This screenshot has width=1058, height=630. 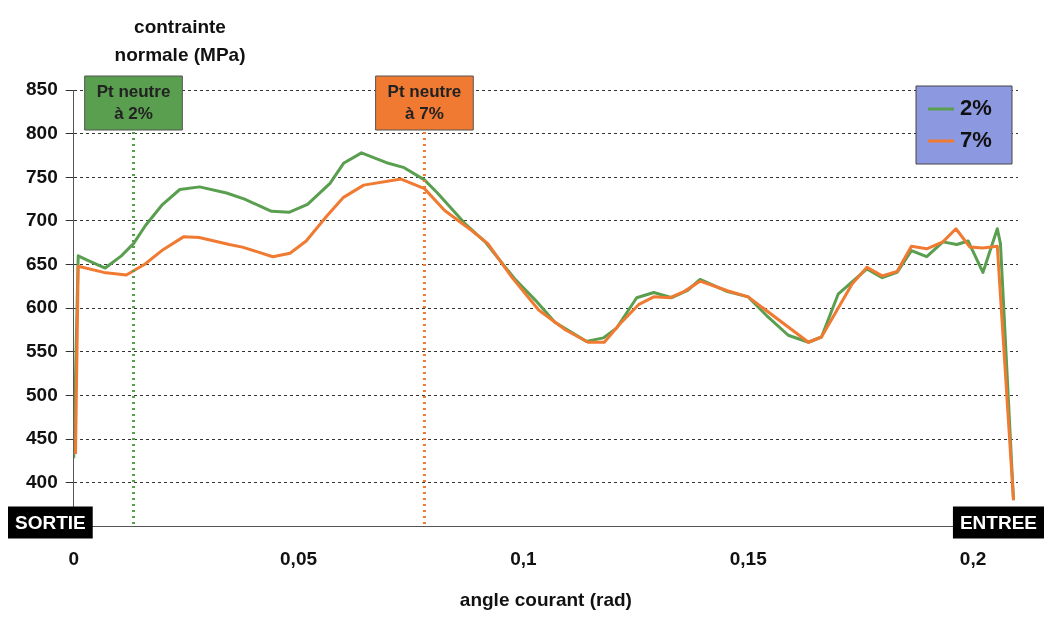 What do you see at coordinates (42, 220) in the screenshot?
I see `y-tick-label: 700` at bounding box center [42, 220].